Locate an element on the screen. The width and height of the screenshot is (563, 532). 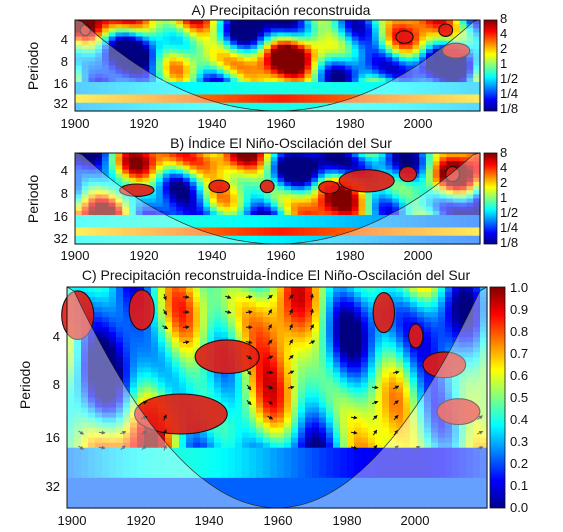
panel-b-cbar-label-4: 4 is located at coordinates (503, 167).